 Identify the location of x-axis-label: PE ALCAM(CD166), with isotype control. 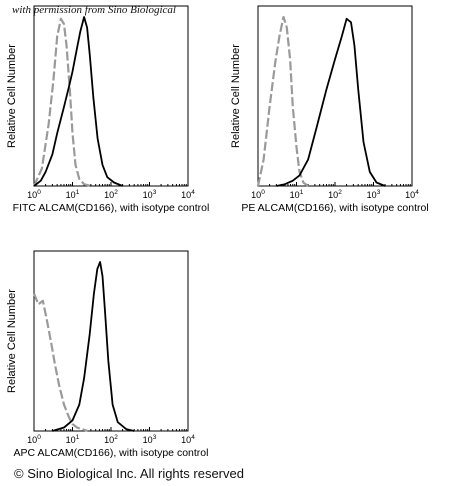
(334, 208).